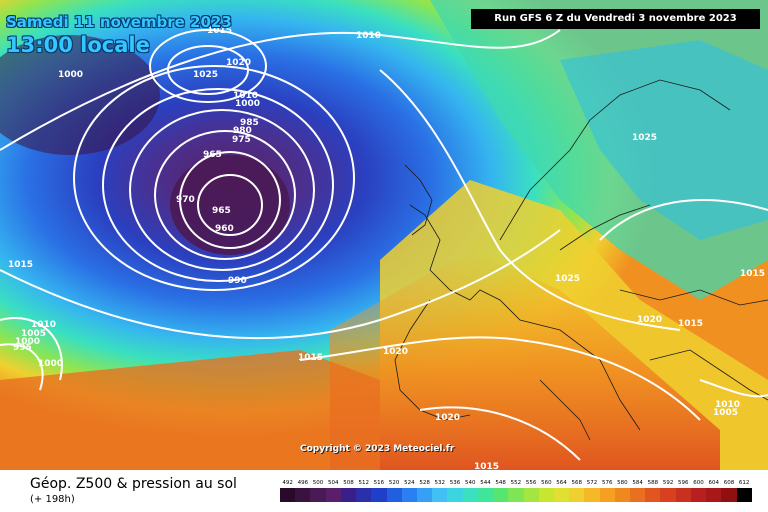 This screenshot has height=512, width=768. What do you see at coordinates (607, 483) in the screenshot?
I see `legend-value: 576` at bounding box center [607, 483].